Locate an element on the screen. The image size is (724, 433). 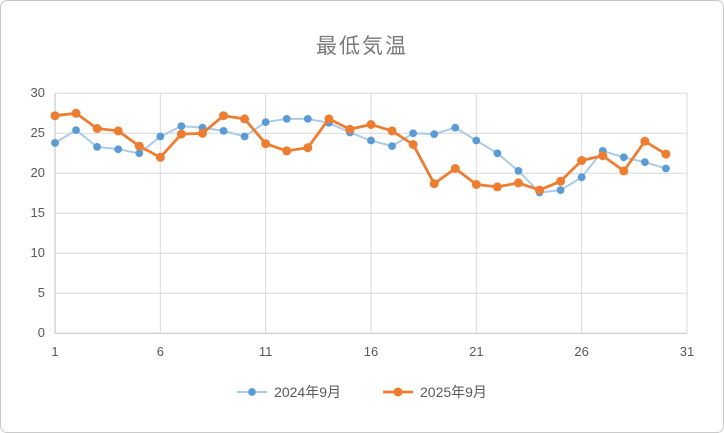
y-axis-tick-label: 20 is located at coordinates (37, 173).